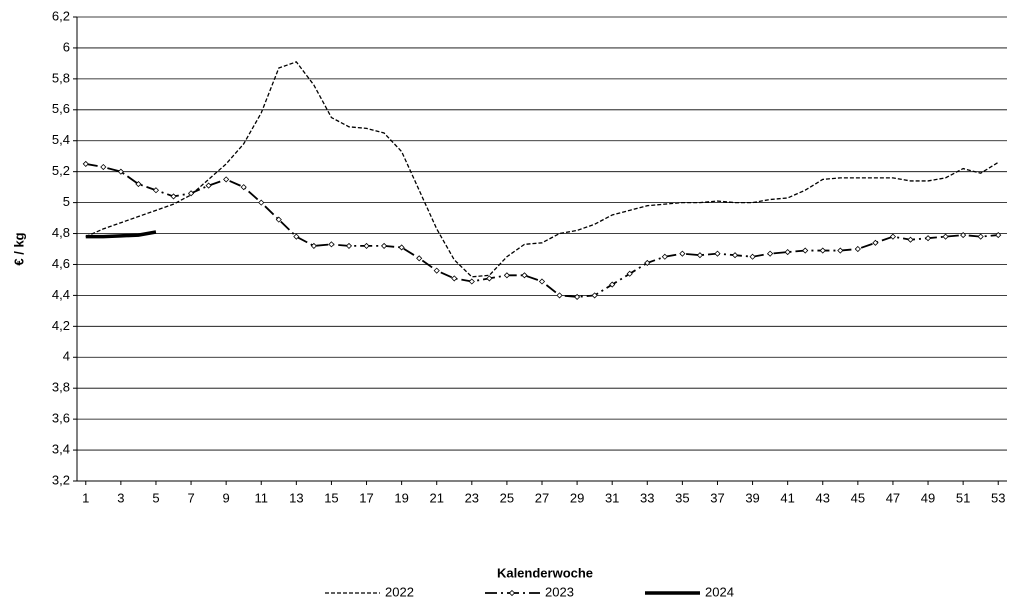 This screenshot has width=1010, height=603. I want to click on x-tick-label: 11, so click(261, 497).